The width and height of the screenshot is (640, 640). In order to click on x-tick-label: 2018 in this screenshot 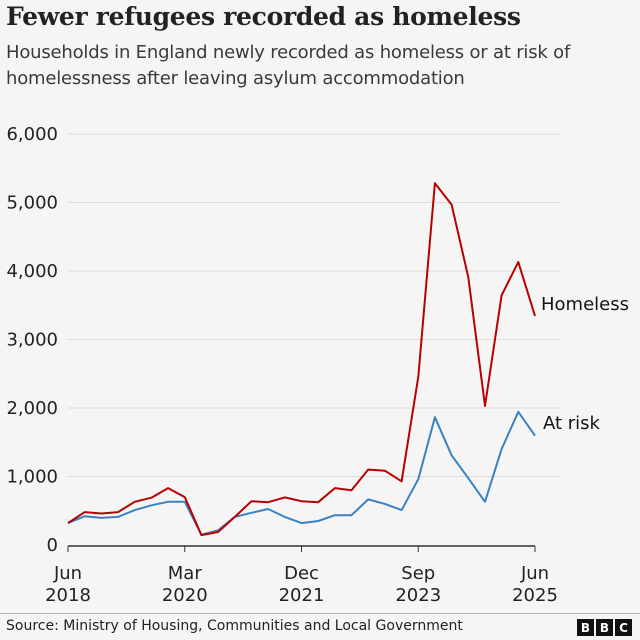, I will do `click(68, 595)`.